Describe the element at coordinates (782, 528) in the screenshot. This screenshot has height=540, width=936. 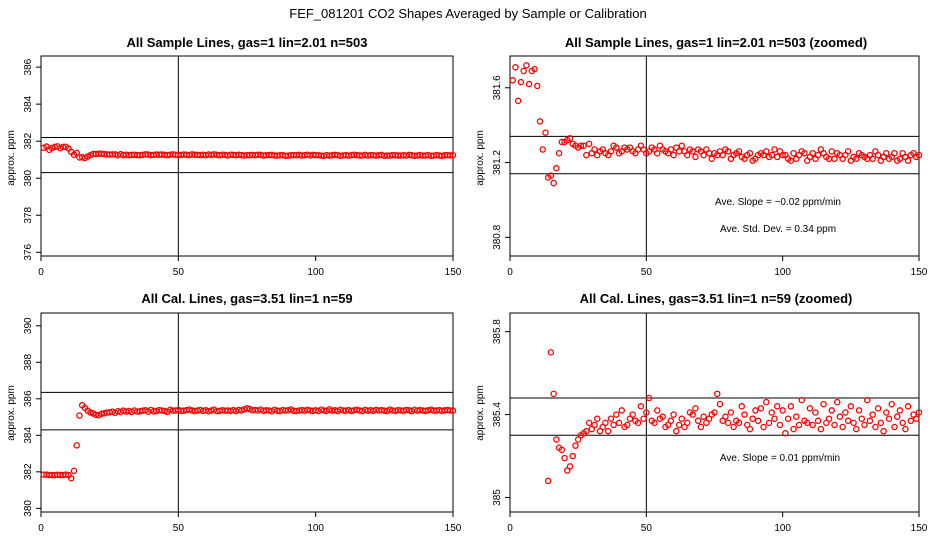
I see `x-tick-label: 100` at that location.